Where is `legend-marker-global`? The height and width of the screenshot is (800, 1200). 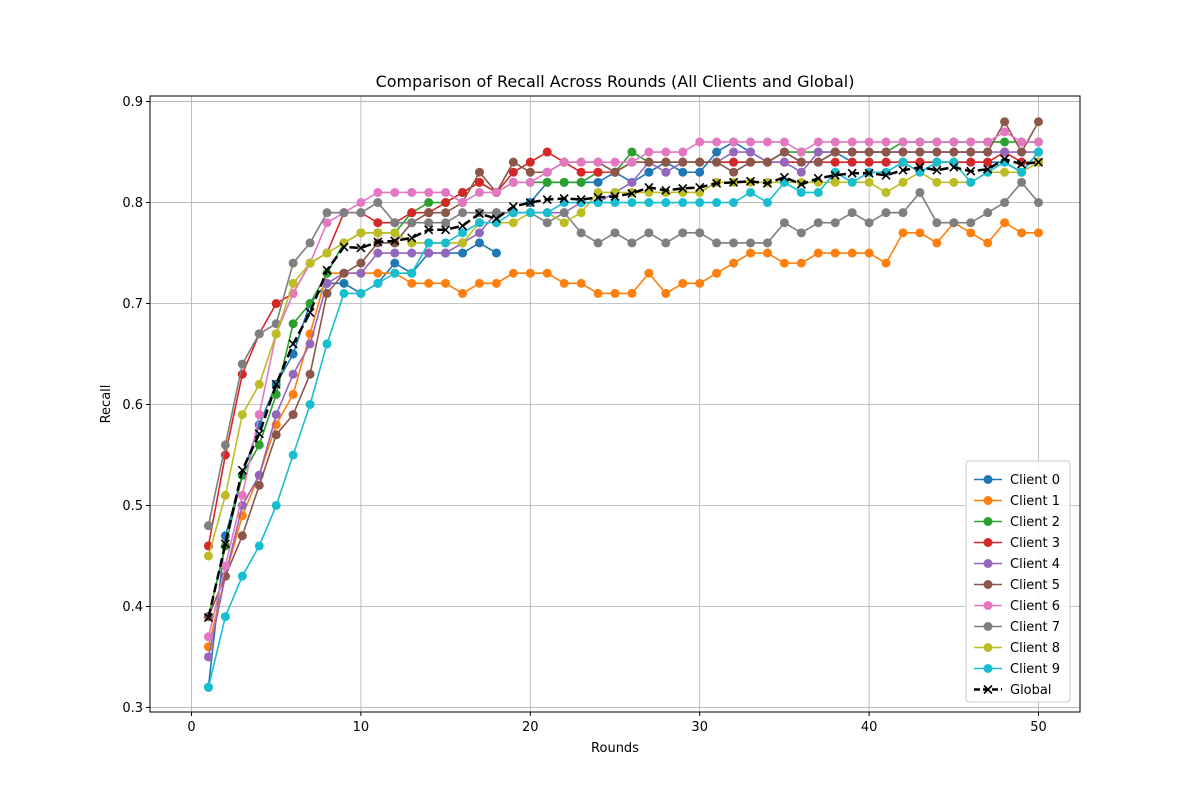 legend-marker-global is located at coordinates (988, 689).